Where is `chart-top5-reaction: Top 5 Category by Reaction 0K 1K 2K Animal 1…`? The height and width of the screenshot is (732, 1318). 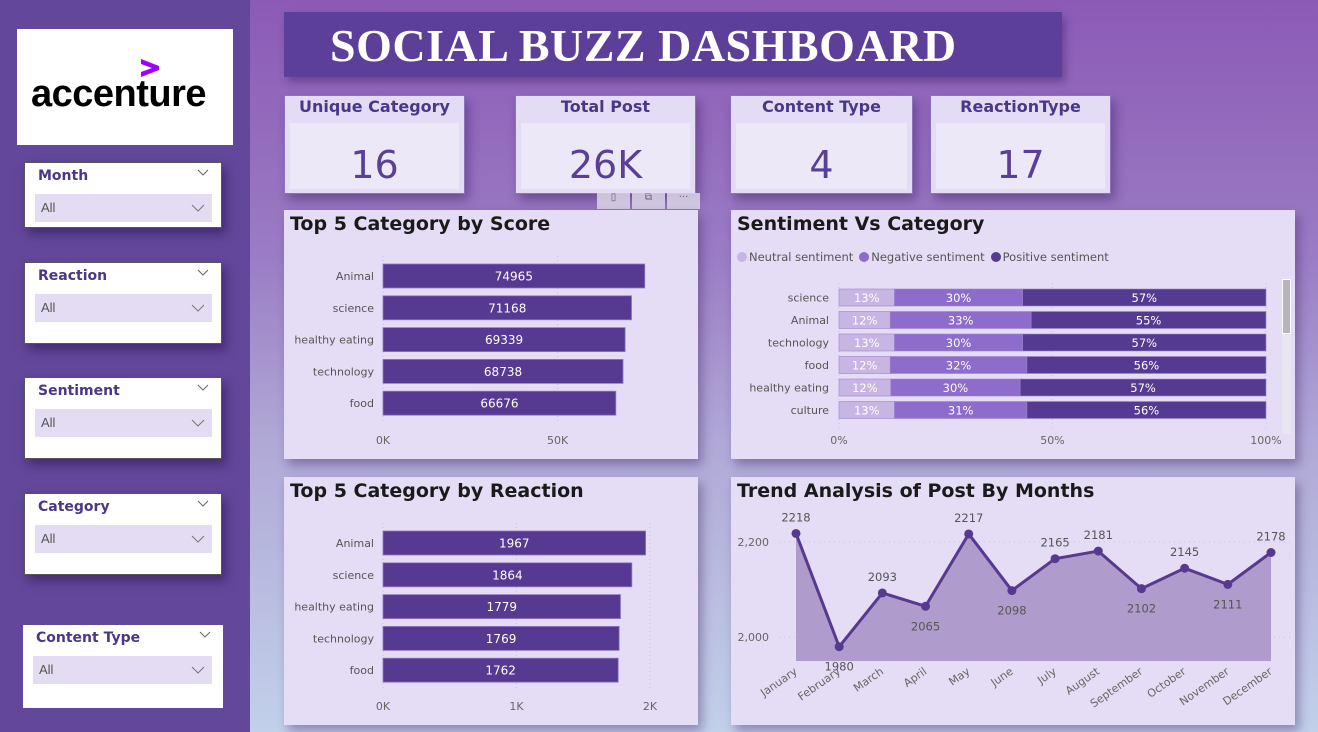
chart-top5-reaction: Top 5 Category by Reaction 0K 1K 2K Animal 1… is located at coordinates (491, 601).